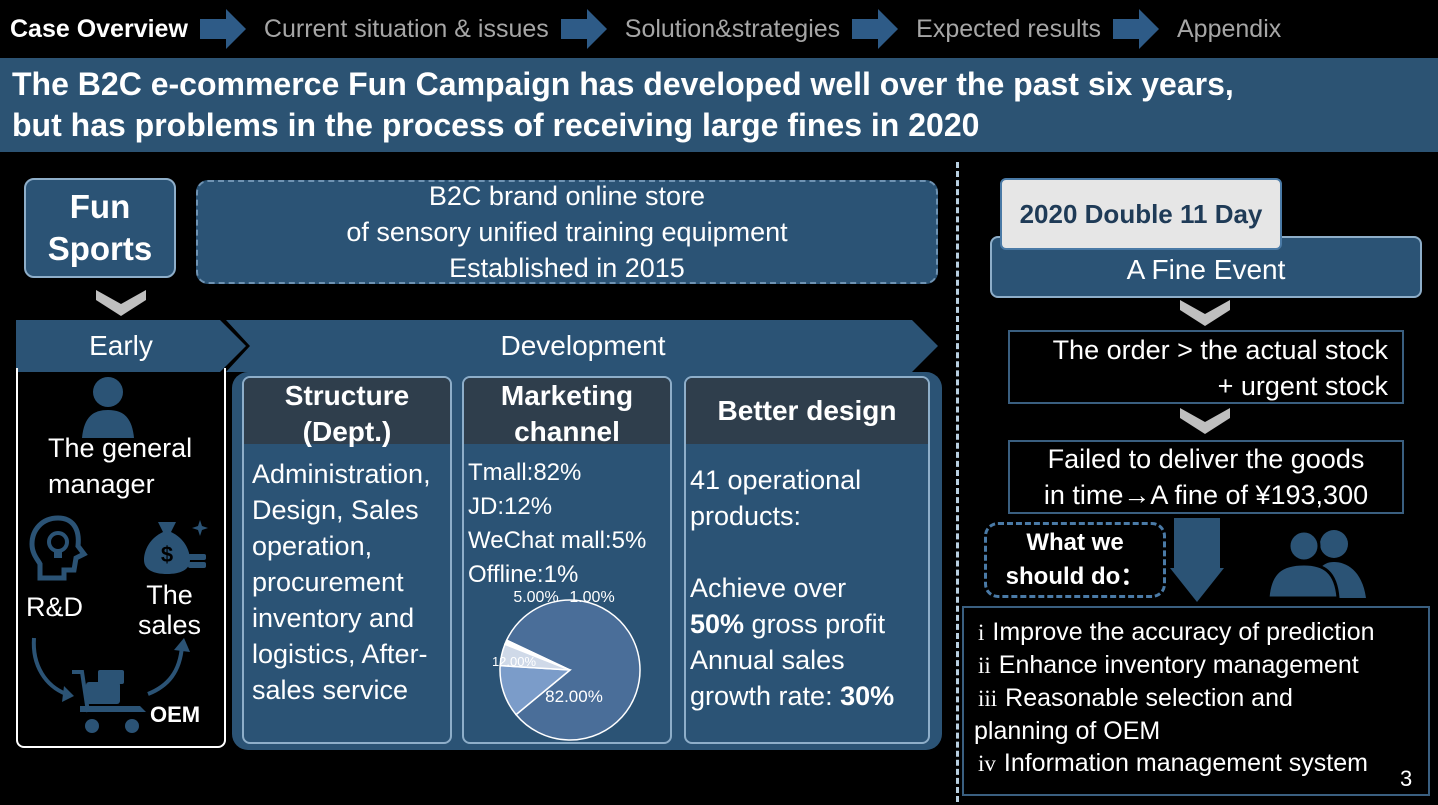  I want to click on action-text: Enhance inventory management, so click(1178, 665).